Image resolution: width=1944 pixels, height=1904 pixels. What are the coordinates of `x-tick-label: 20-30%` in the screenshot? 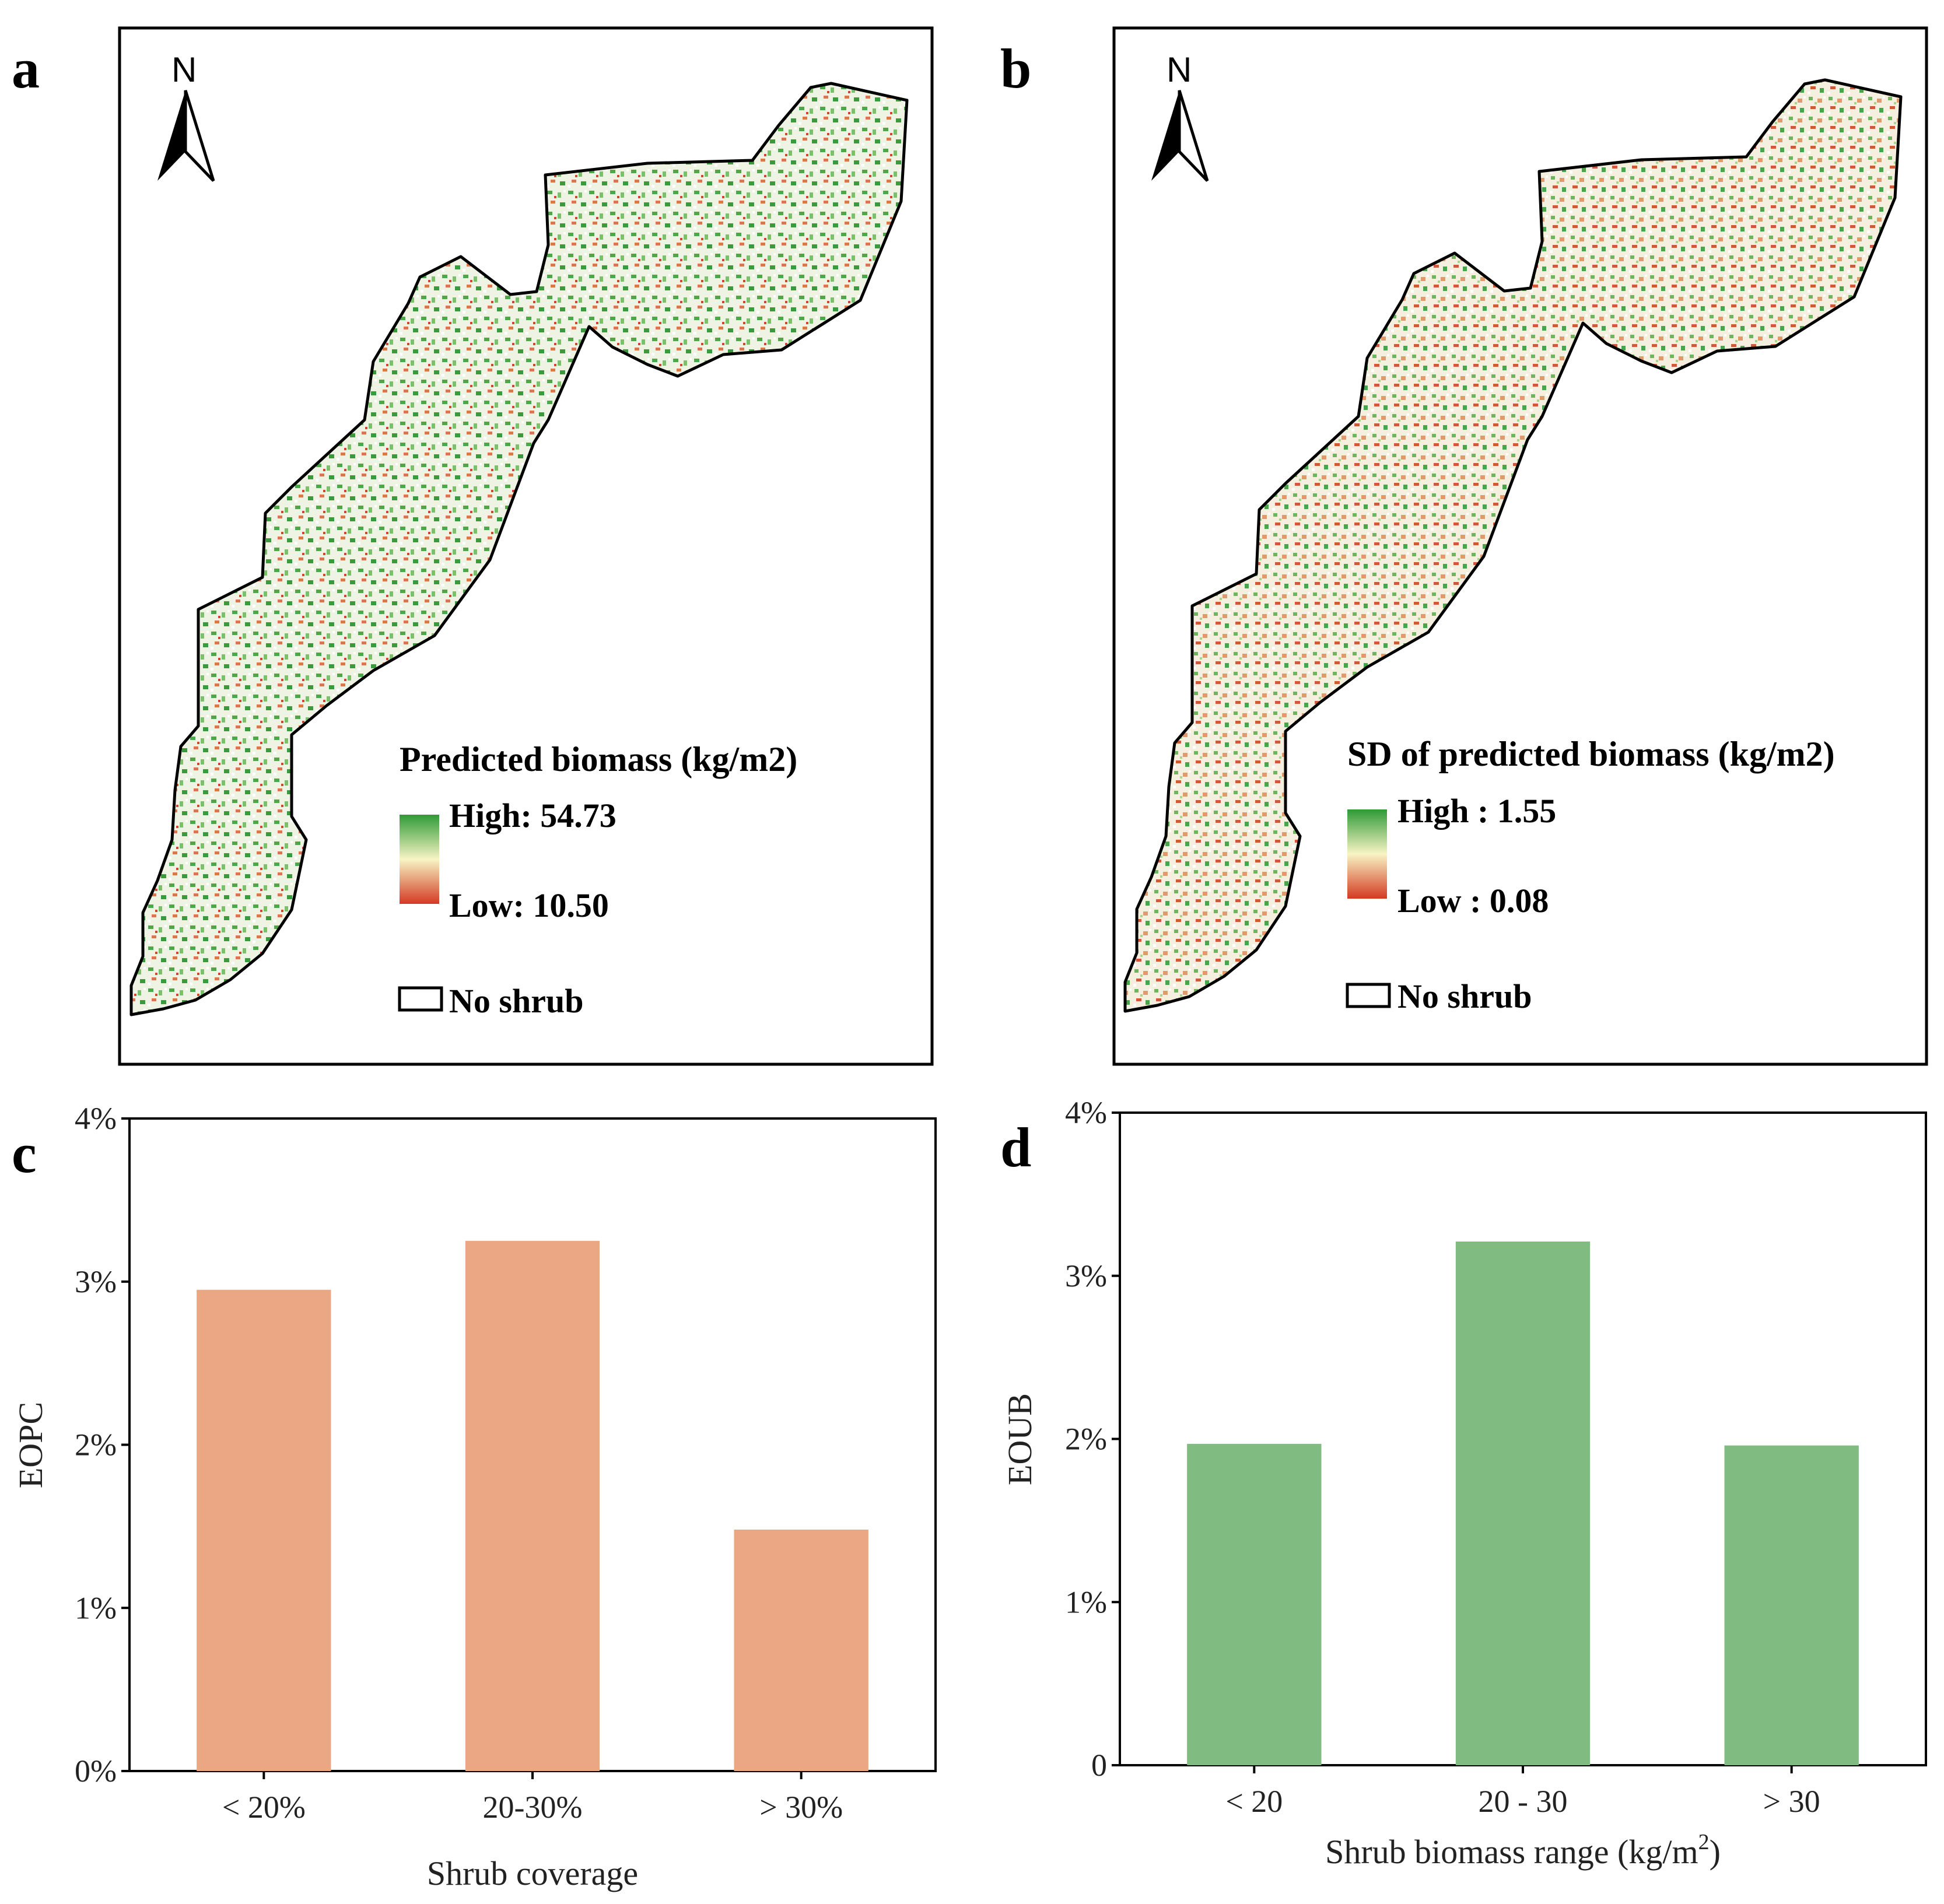 It's located at (533, 1807).